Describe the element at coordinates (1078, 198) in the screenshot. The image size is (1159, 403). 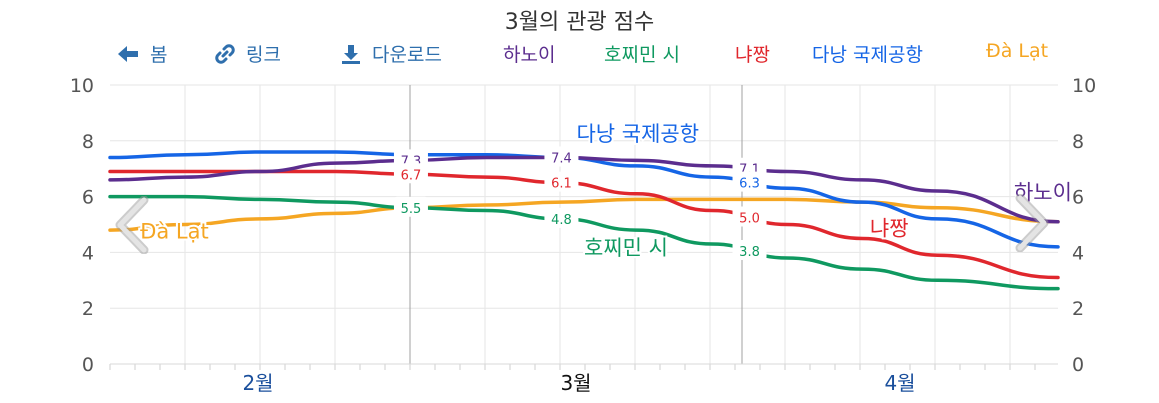
I see `y-tick-label-right: 6` at that location.